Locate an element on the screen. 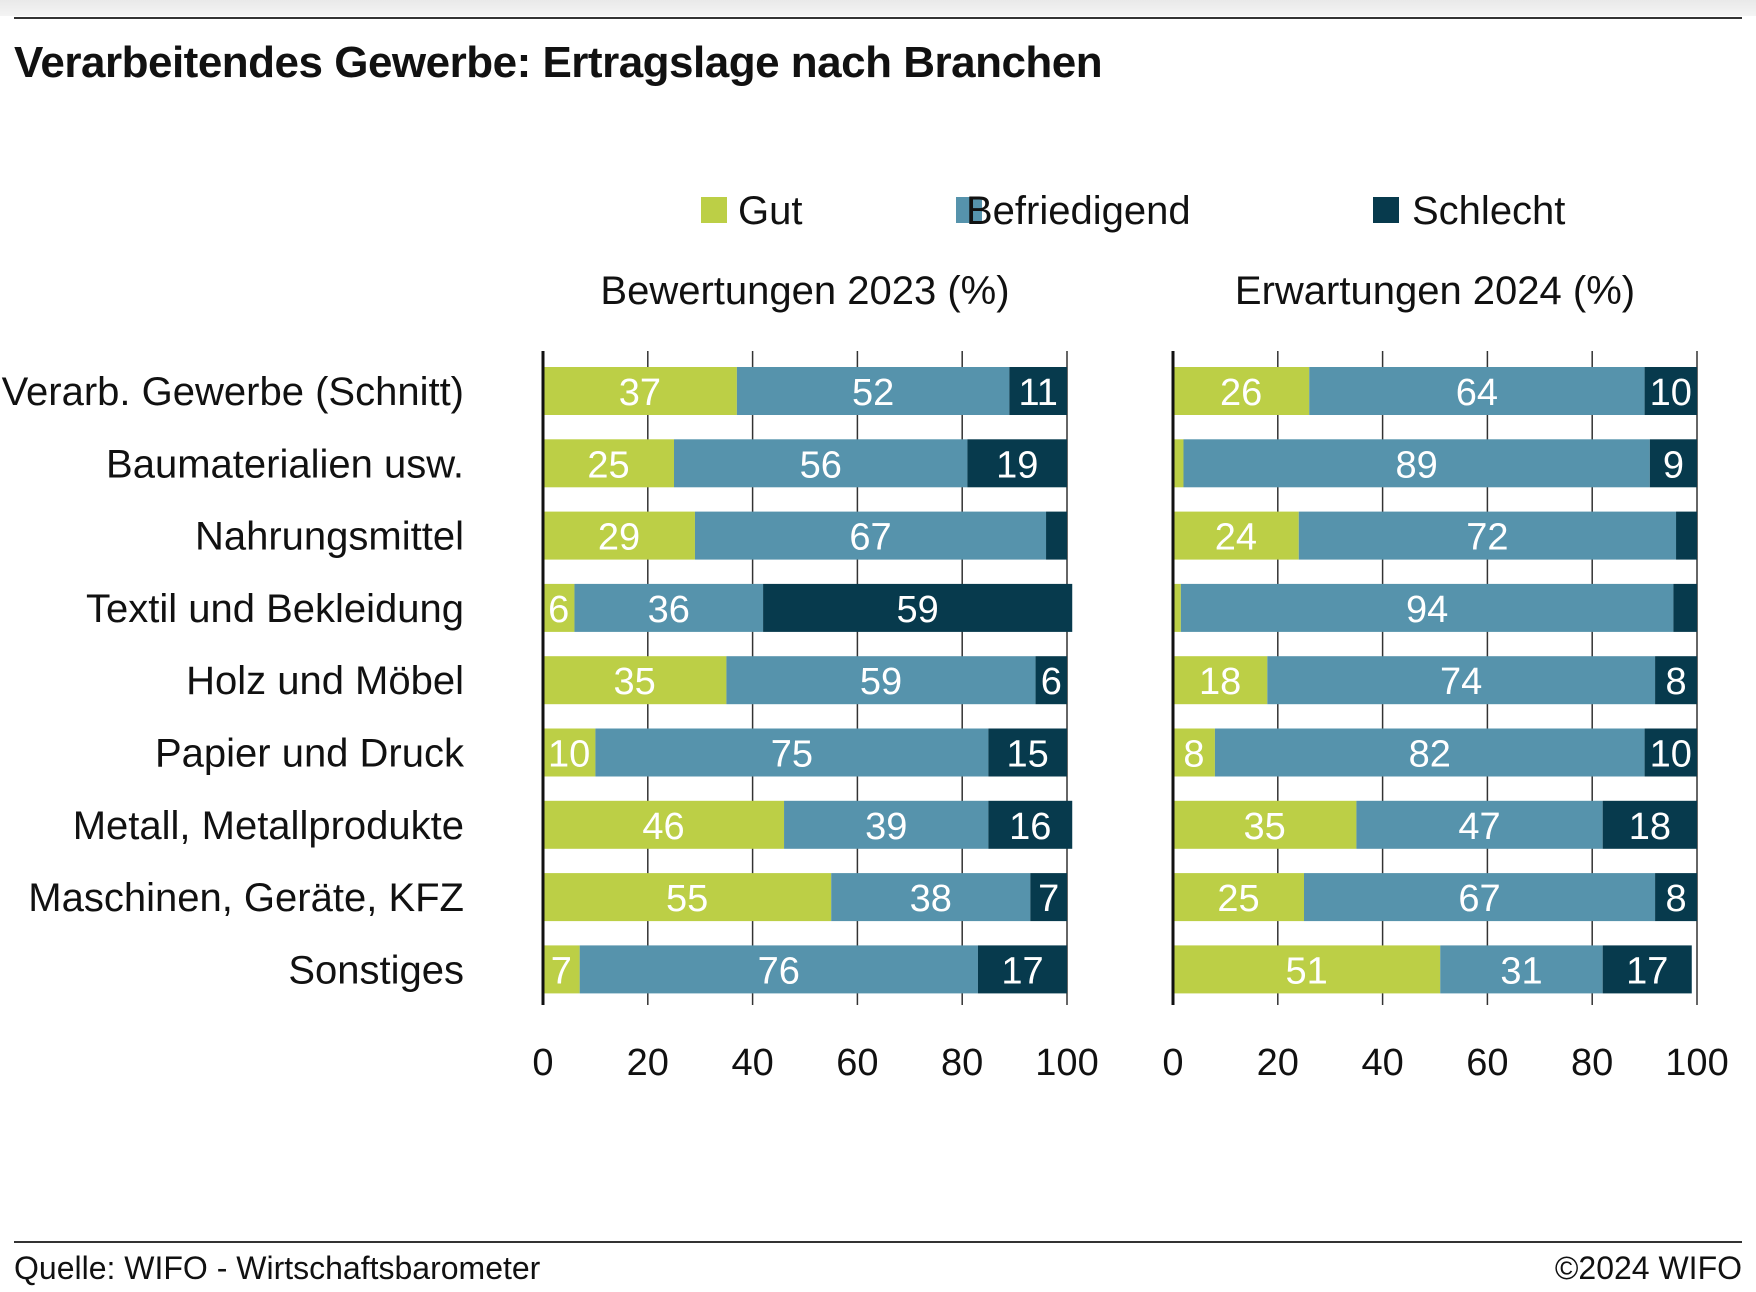 This screenshot has height=1292, width=1756. bar-label: 36 is located at coordinates (669, 610).